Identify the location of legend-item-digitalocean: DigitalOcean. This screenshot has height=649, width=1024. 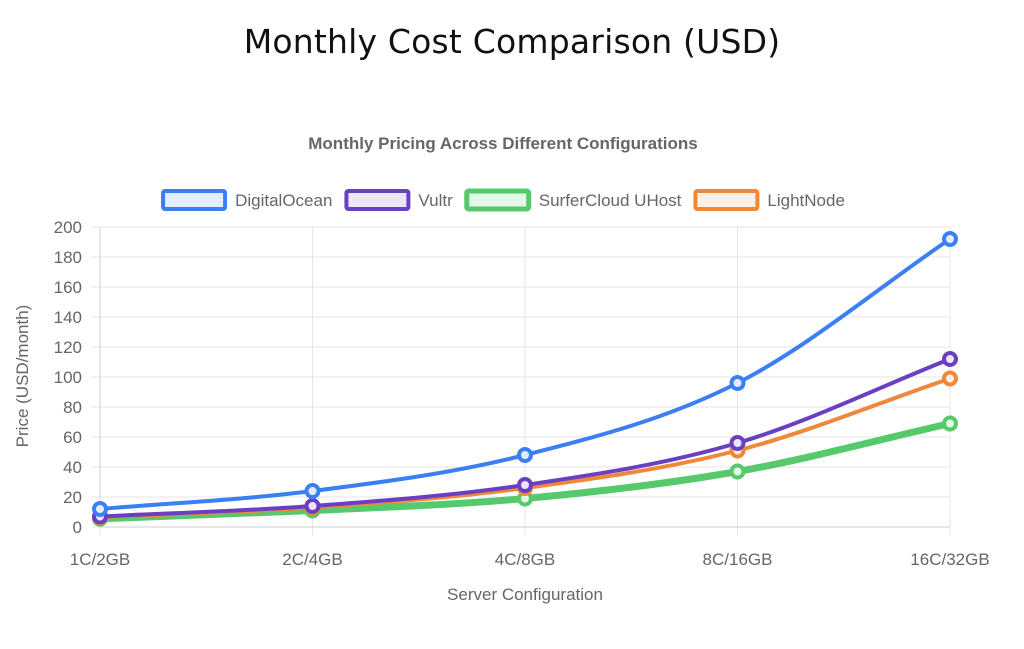
(246, 200).